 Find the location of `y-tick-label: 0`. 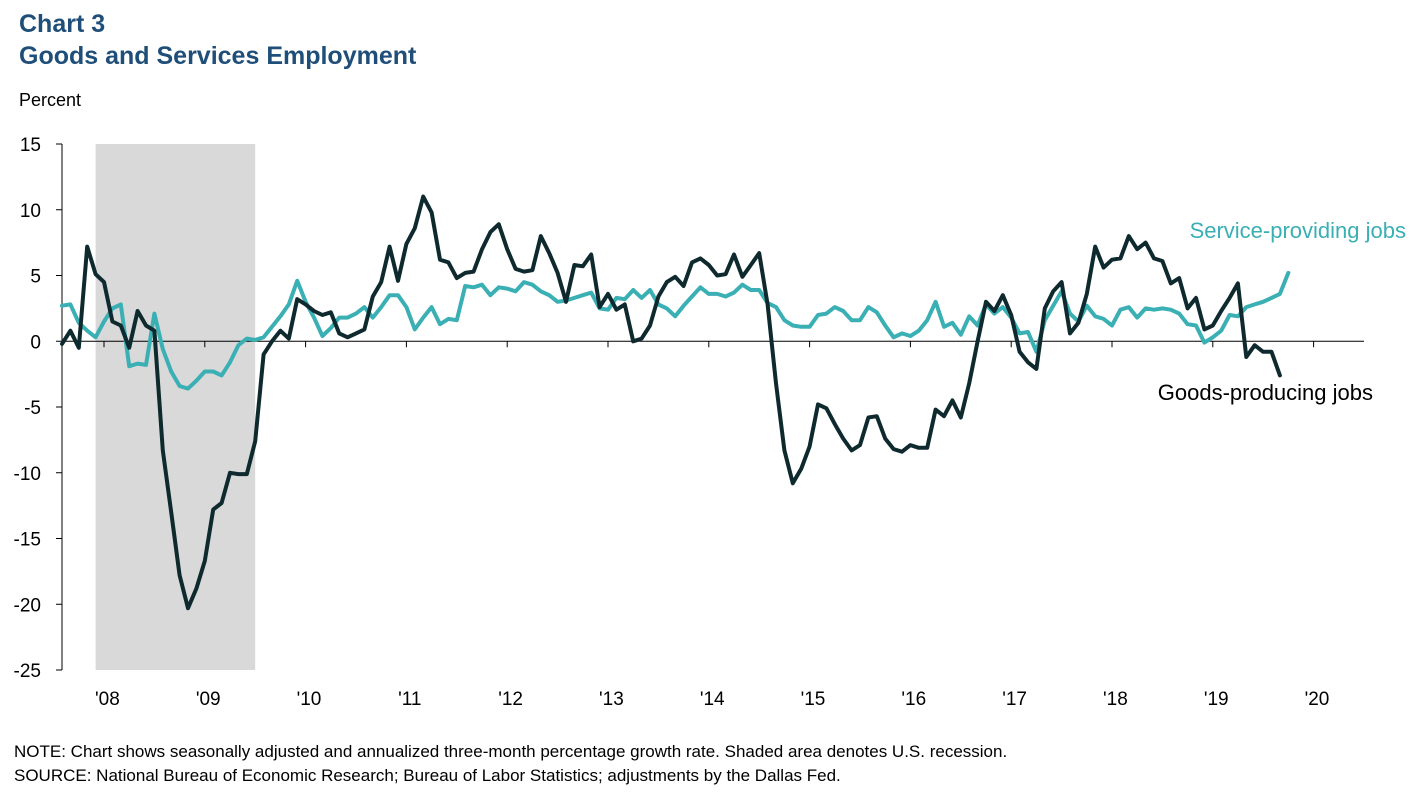

y-tick-label: 0 is located at coordinates (35, 342).